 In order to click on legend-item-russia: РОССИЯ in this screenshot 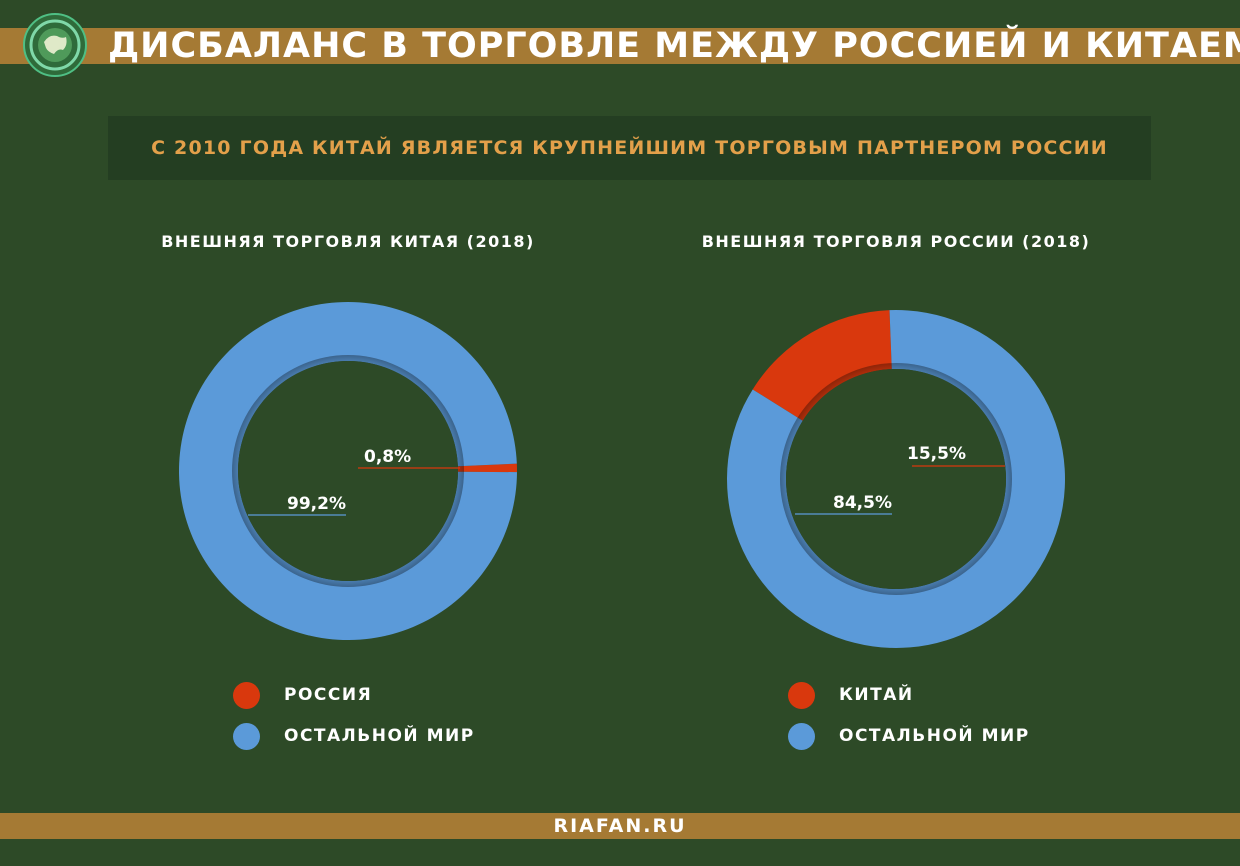, I will do `click(302, 695)`.